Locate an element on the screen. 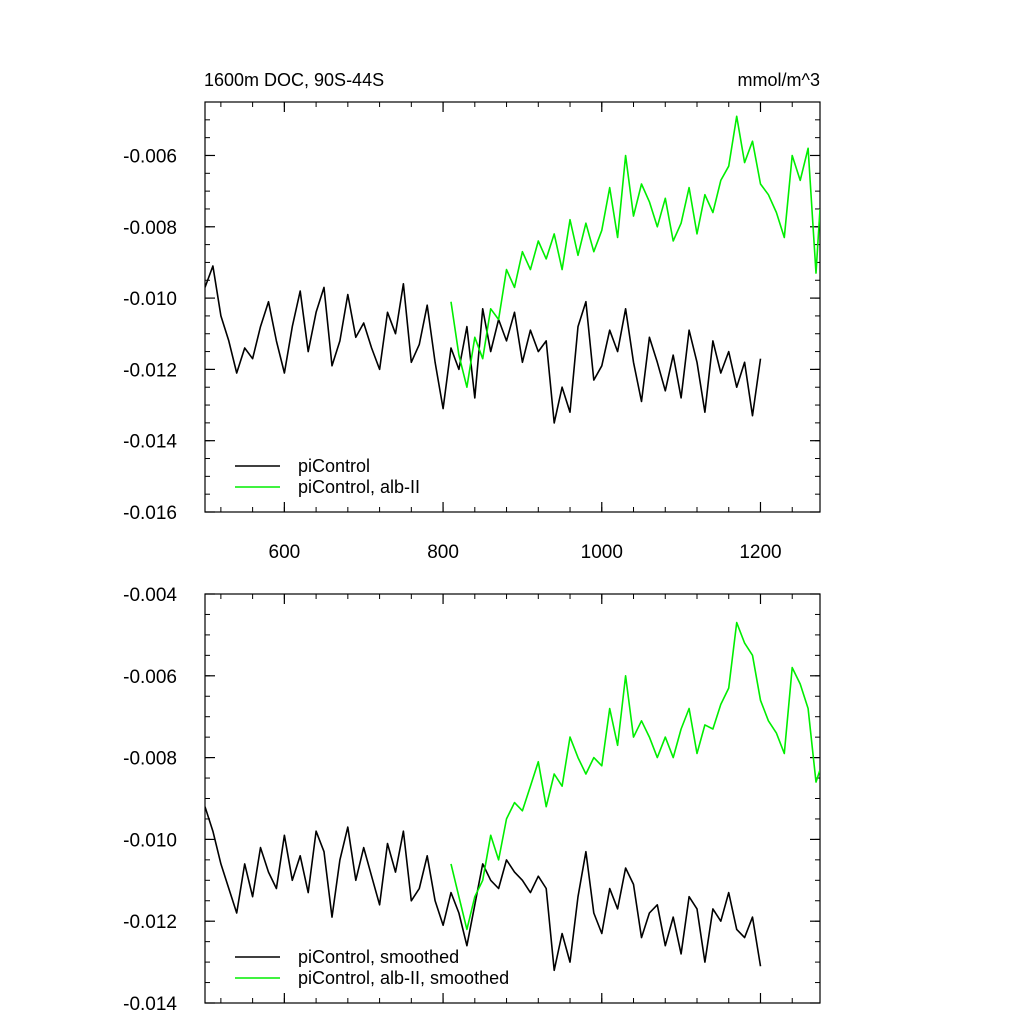  x-tick-label: 600 is located at coordinates (285, 552).